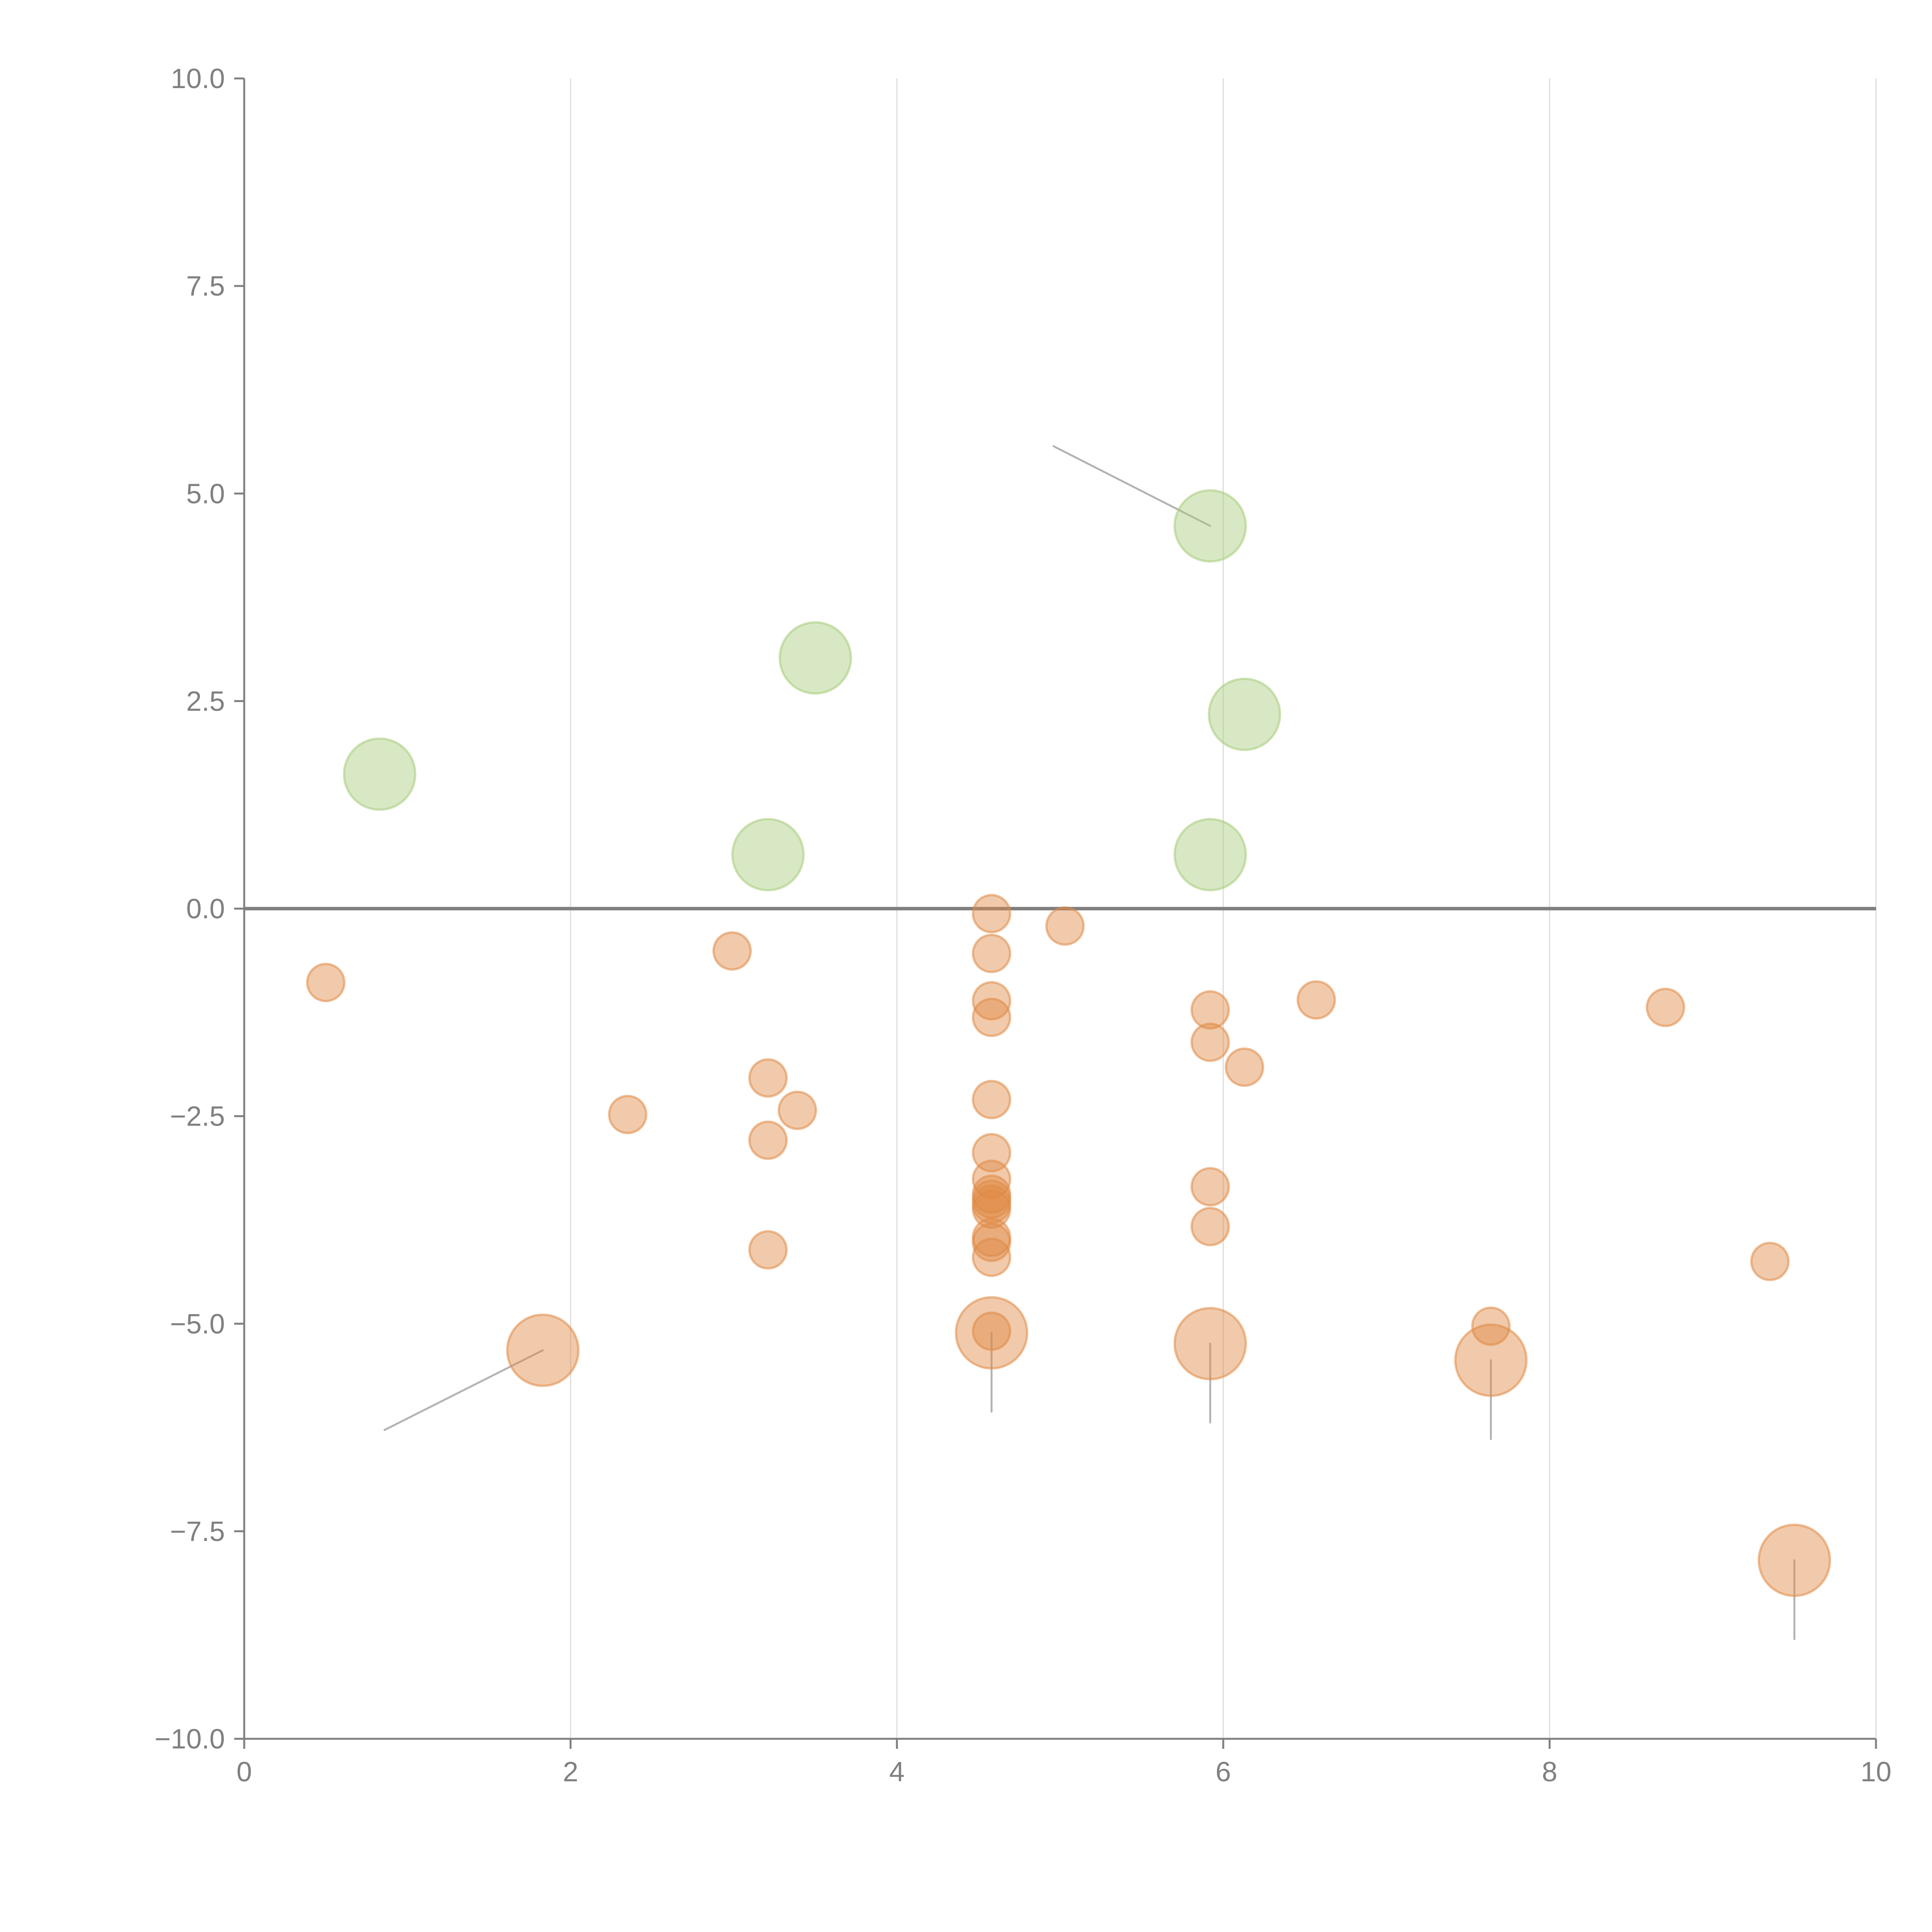 This screenshot has height=1932, width=1932. I want to click on y-axis: 10.0 7.5 5.0 2.5 0.0 −2.5 −5.0 −7.5 −10.0, so click(200, 909).